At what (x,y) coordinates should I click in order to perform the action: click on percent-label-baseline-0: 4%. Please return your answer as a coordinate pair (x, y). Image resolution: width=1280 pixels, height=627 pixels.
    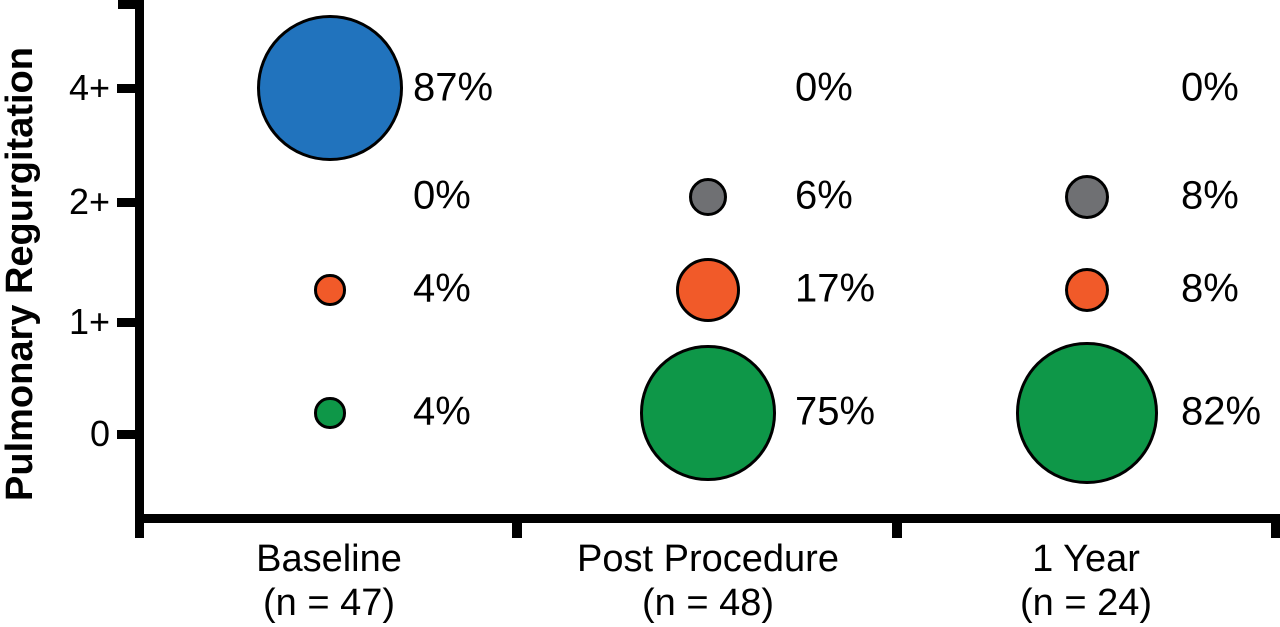
    Looking at the image, I should click on (442, 411).